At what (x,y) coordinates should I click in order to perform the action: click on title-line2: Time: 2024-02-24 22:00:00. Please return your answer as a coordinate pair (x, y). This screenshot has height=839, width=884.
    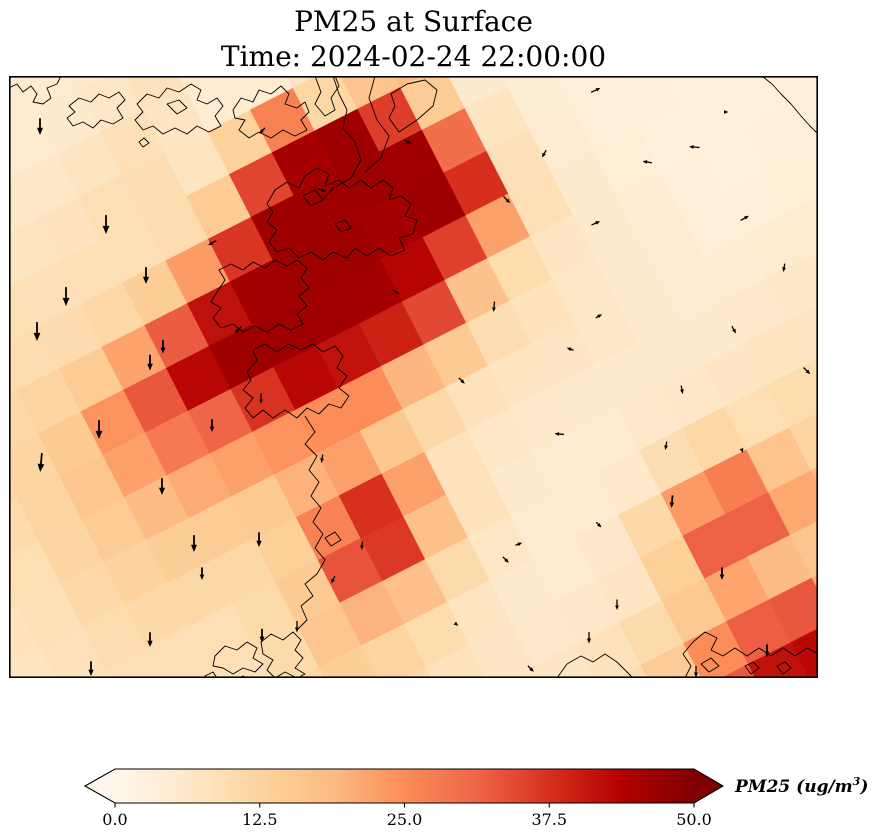
    Looking at the image, I should click on (413, 56).